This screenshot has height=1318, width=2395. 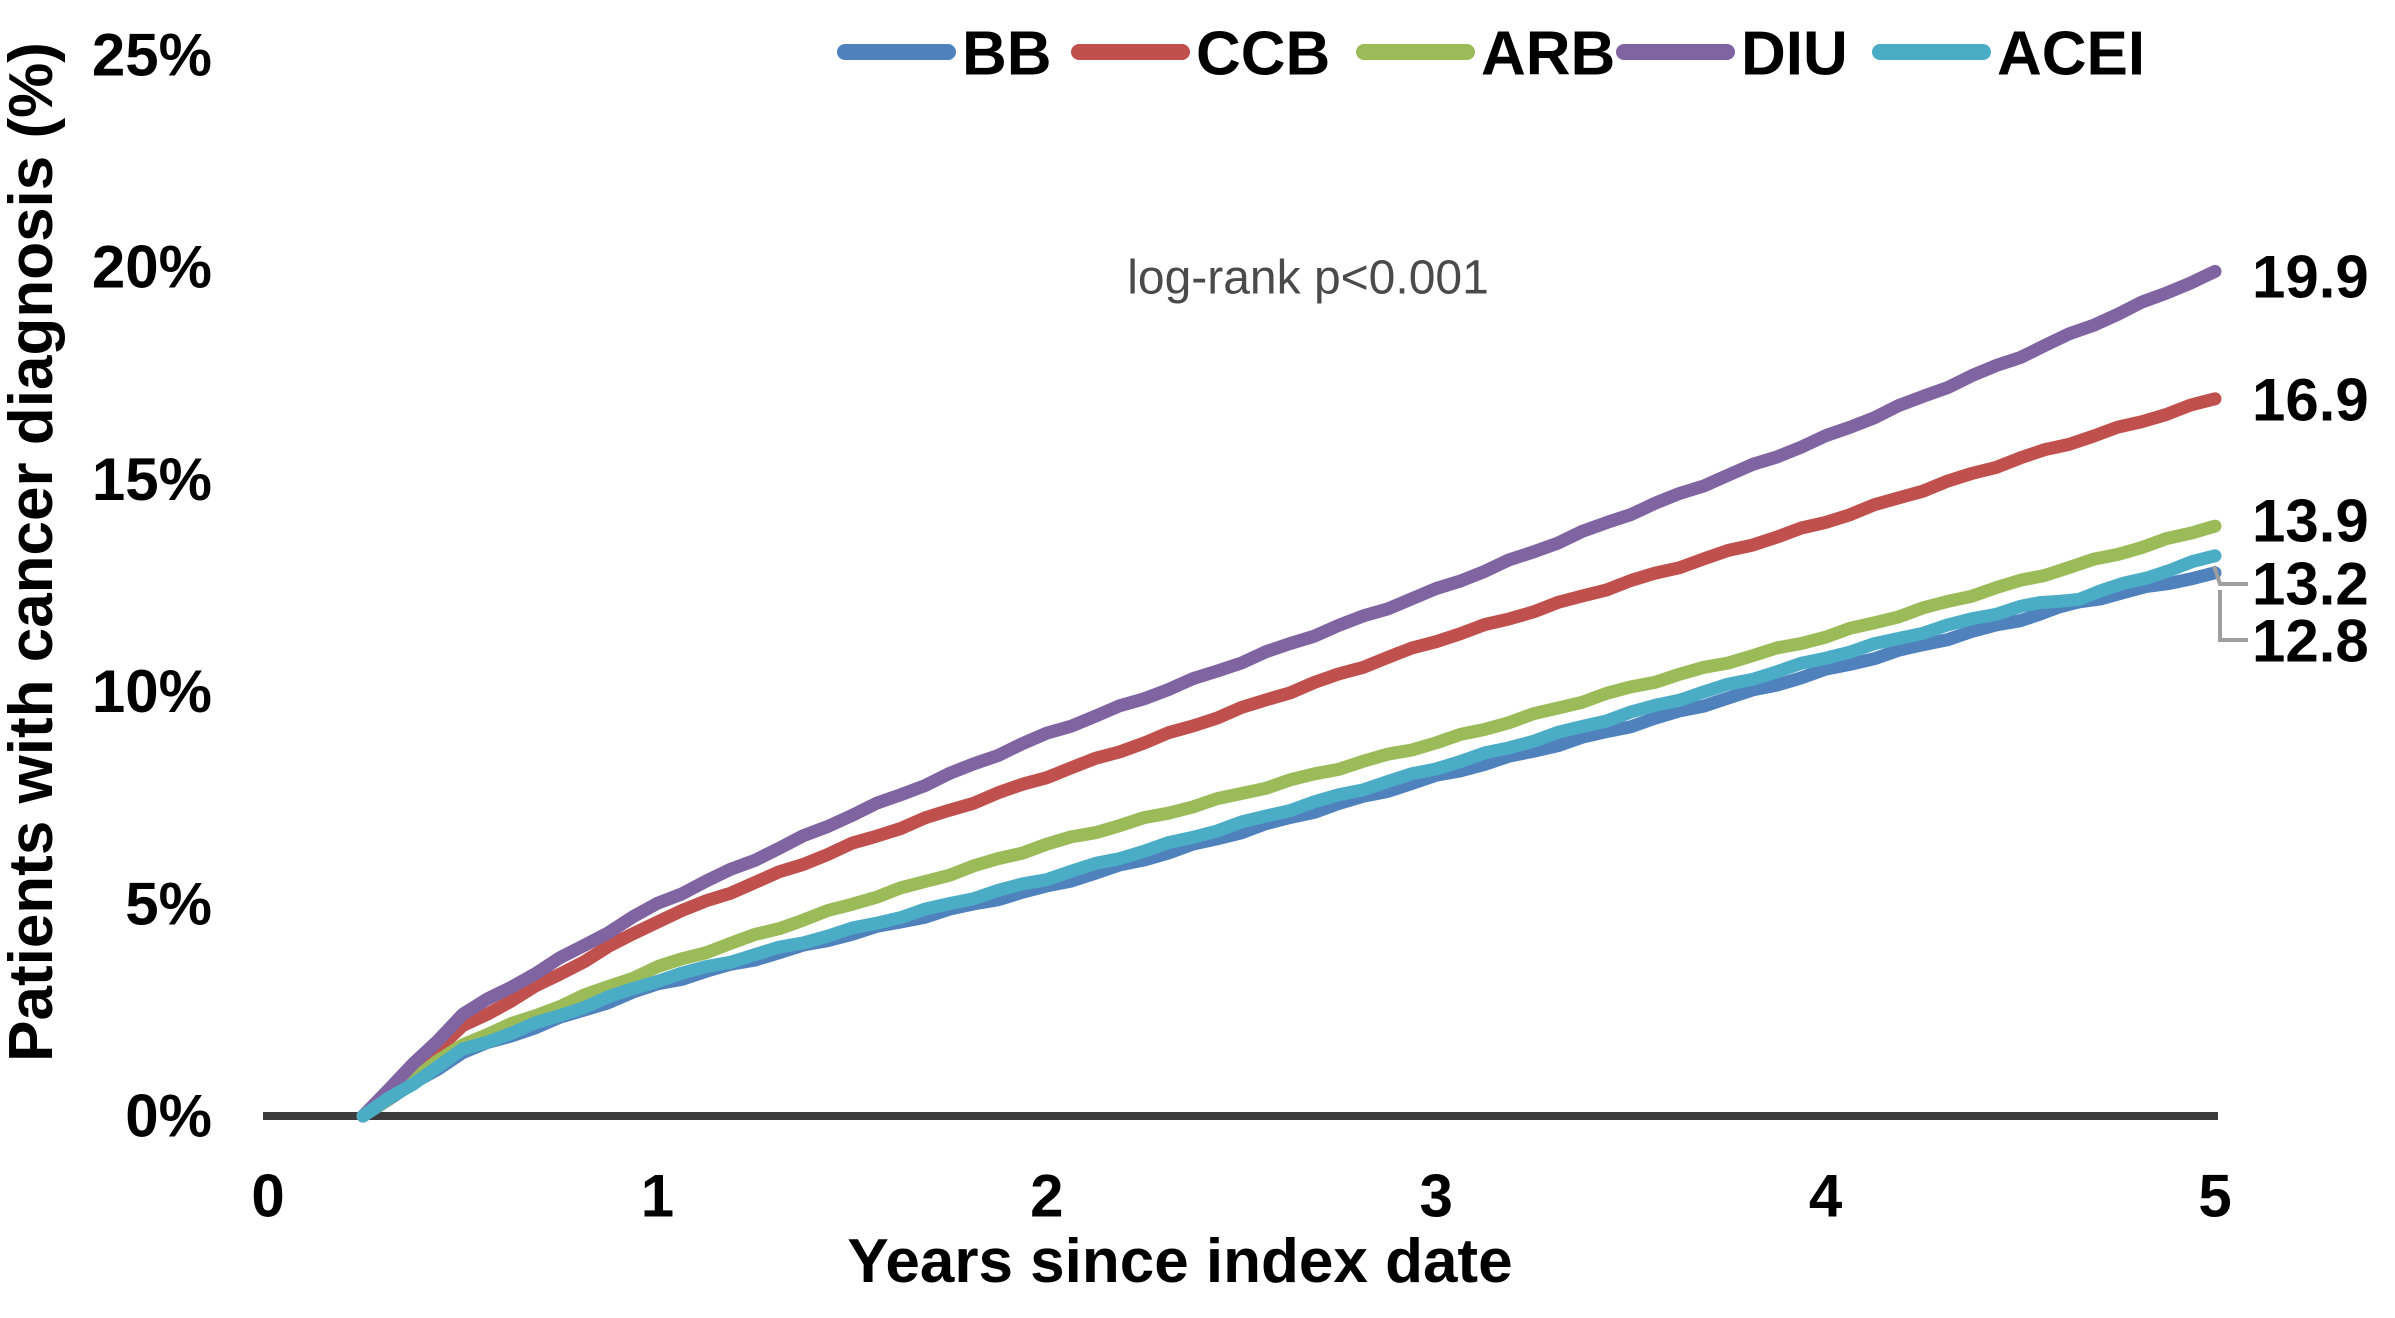 What do you see at coordinates (1241, 1196) in the screenshot?
I see `x-tick-labels: 0 1 2 3 4 5` at bounding box center [1241, 1196].